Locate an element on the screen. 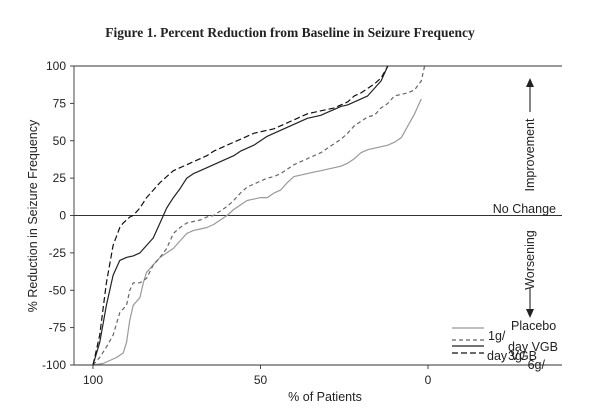 This screenshot has width=593, height=419. worsening-label: Worsening is located at coordinates (530, 260).